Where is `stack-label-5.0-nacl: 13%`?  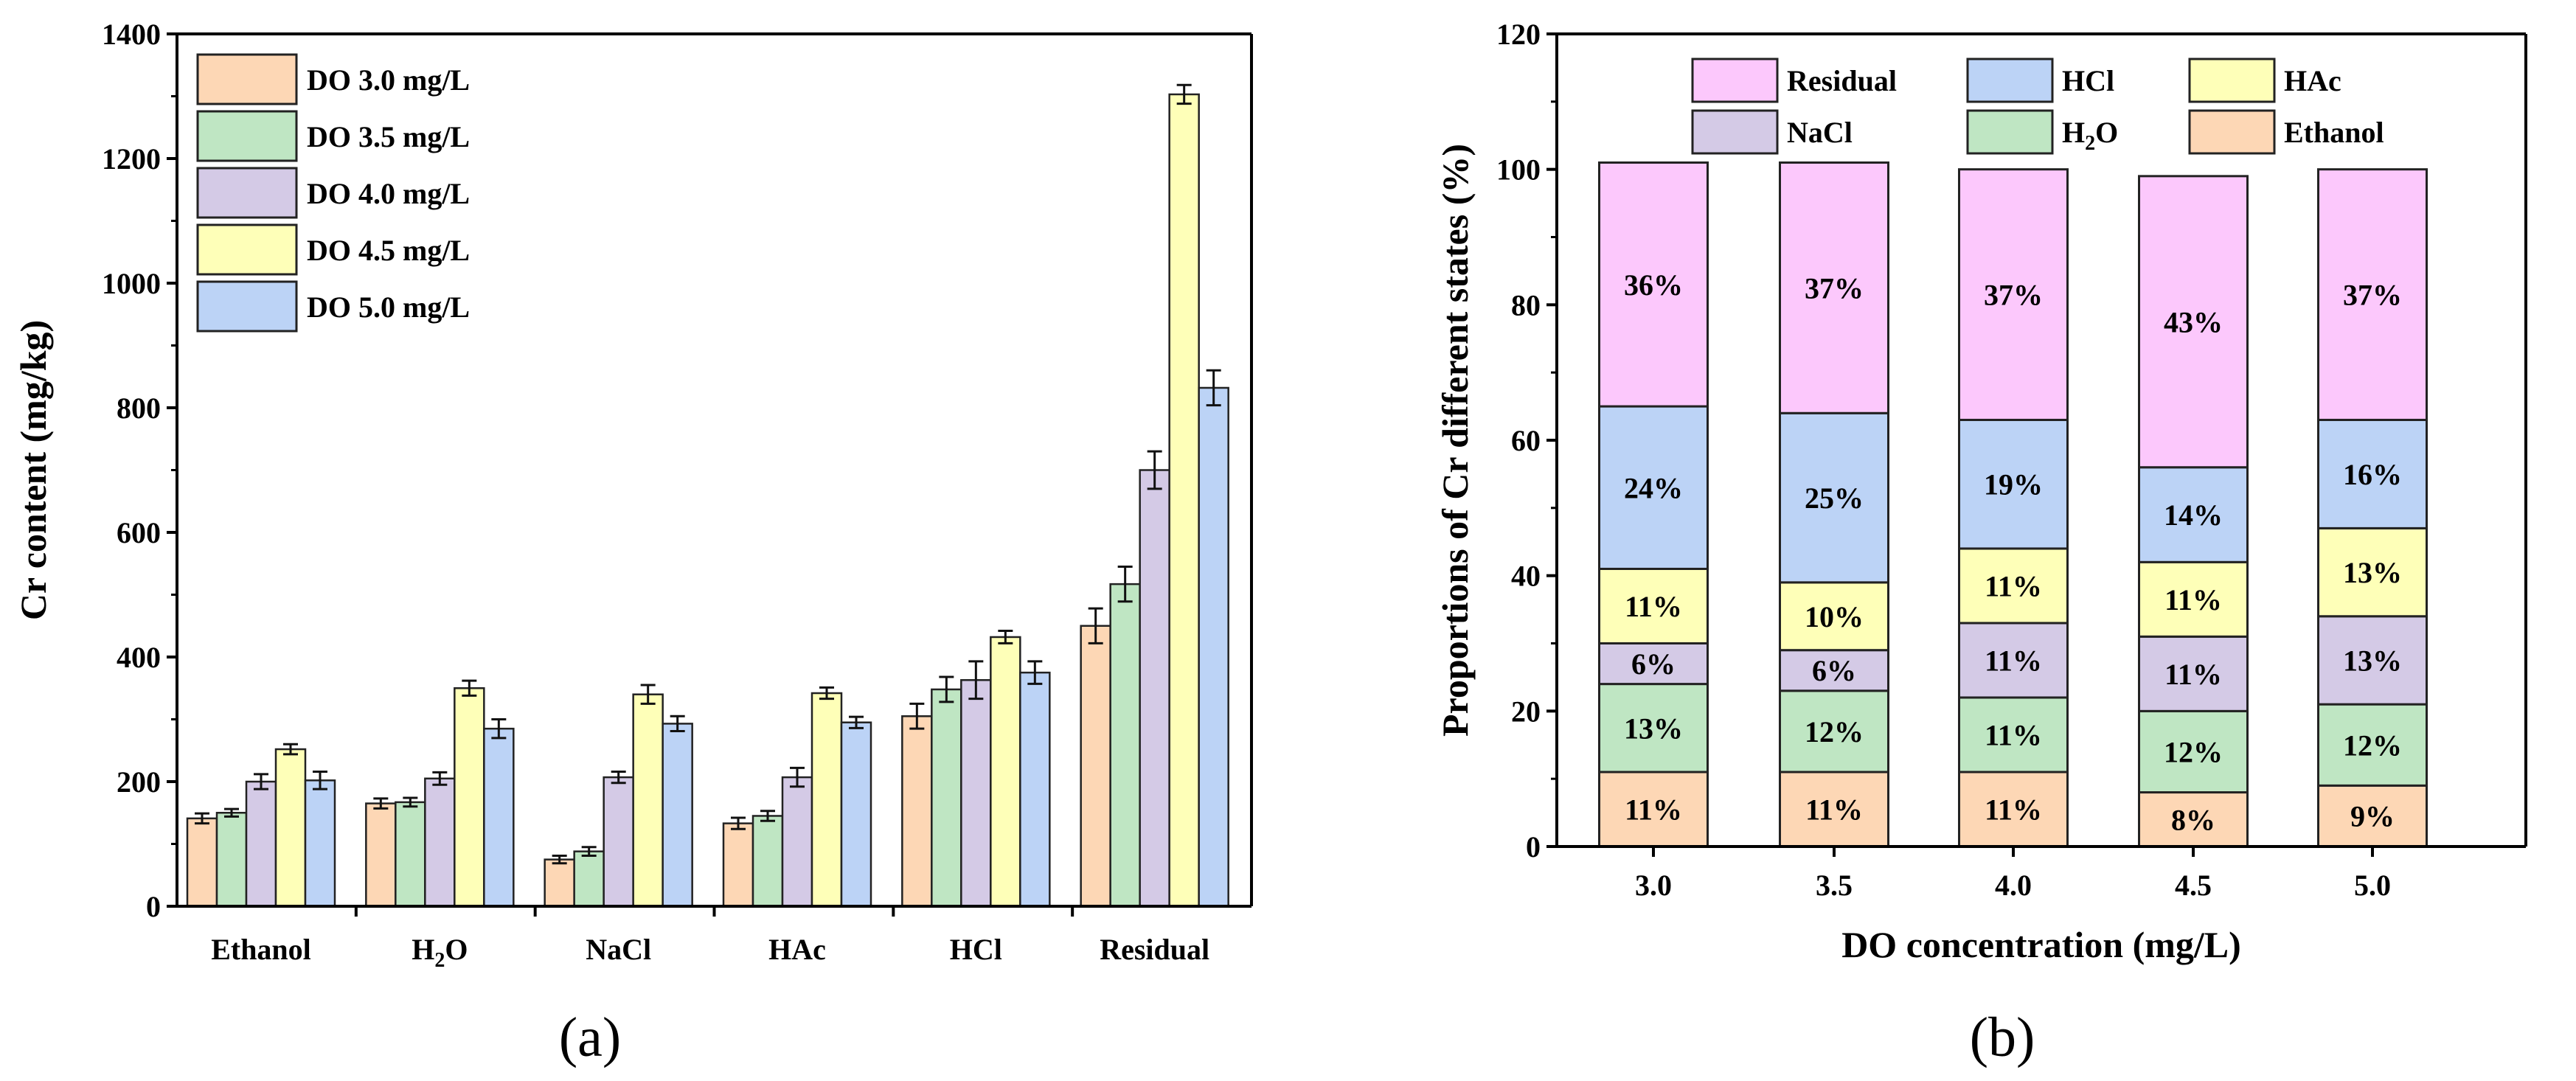
stack-label-5.0-nacl: 13% is located at coordinates (2372, 661).